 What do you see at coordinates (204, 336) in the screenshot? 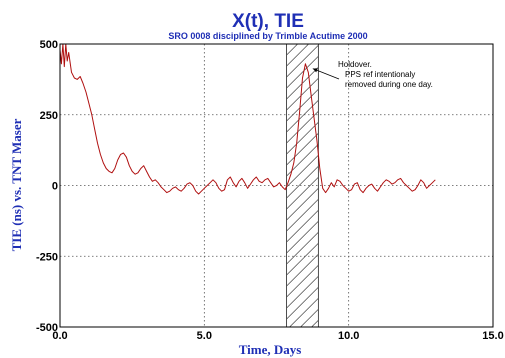
I see `x-tick-label: 5.0` at bounding box center [204, 336].